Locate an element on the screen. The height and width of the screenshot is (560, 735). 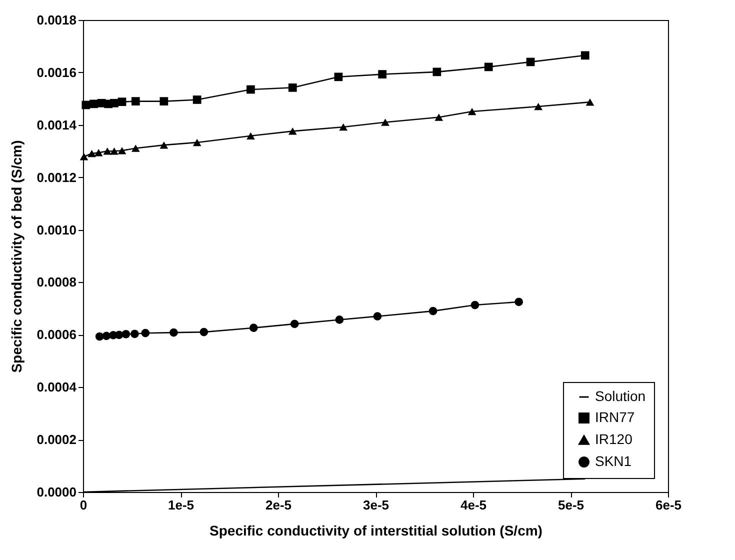
legend-label: IR120 is located at coordinates (614, 439).